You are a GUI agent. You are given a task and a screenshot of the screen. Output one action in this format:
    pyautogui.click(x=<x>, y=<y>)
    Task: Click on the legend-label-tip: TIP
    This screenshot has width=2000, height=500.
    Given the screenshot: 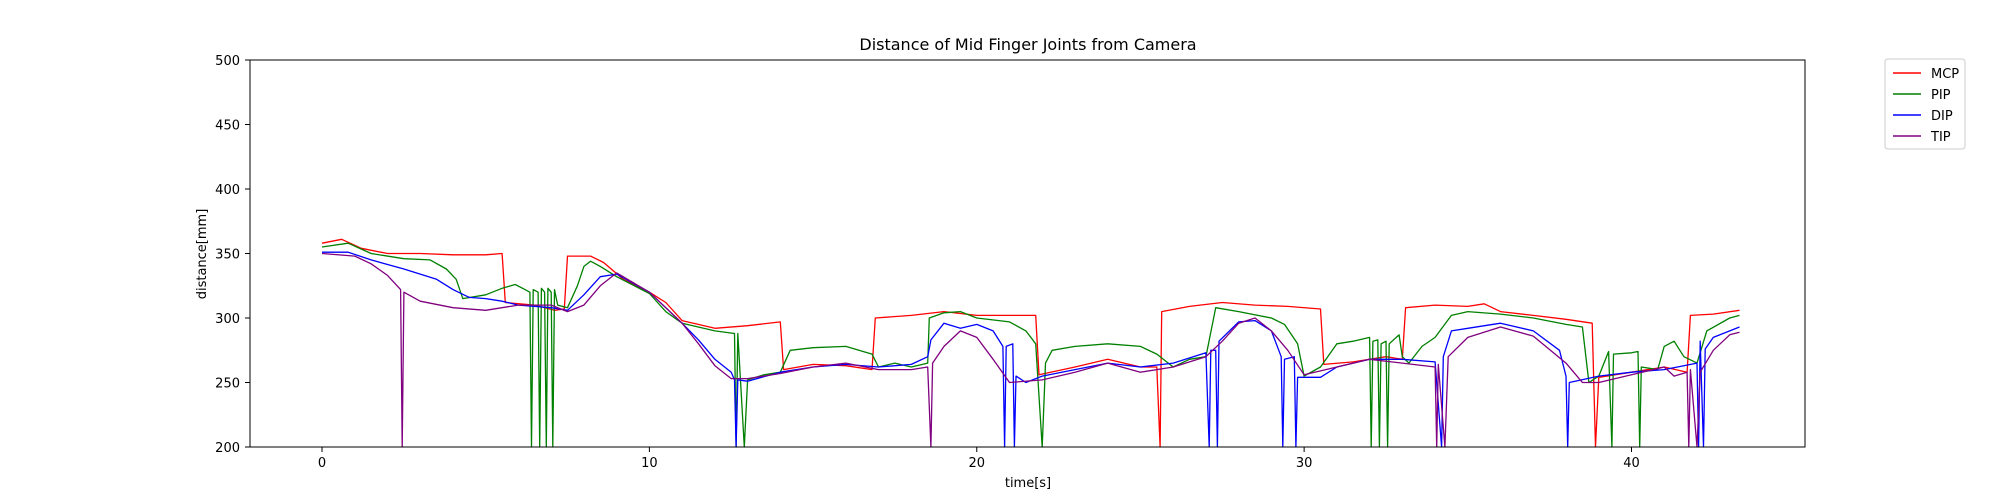 What is the action you would take?
    pyautogui.click(x=1940, y=137)
    